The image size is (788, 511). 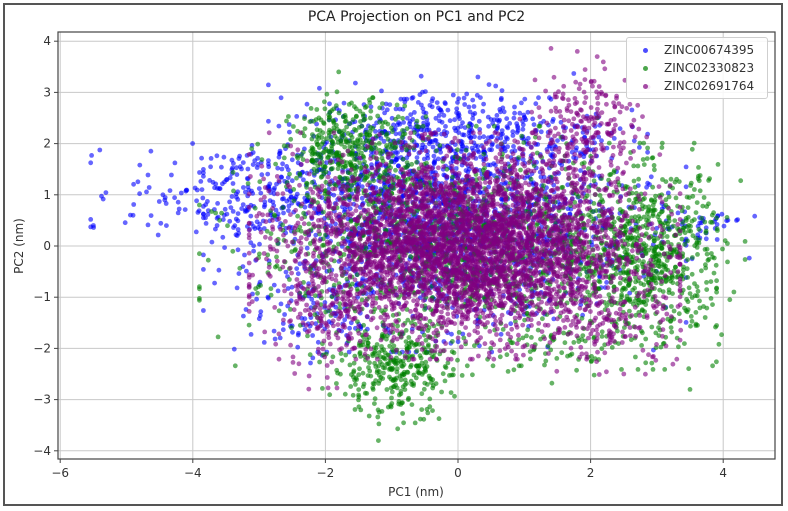 I want to click on legend-marker-green-icon, so click(x=645, y=68).